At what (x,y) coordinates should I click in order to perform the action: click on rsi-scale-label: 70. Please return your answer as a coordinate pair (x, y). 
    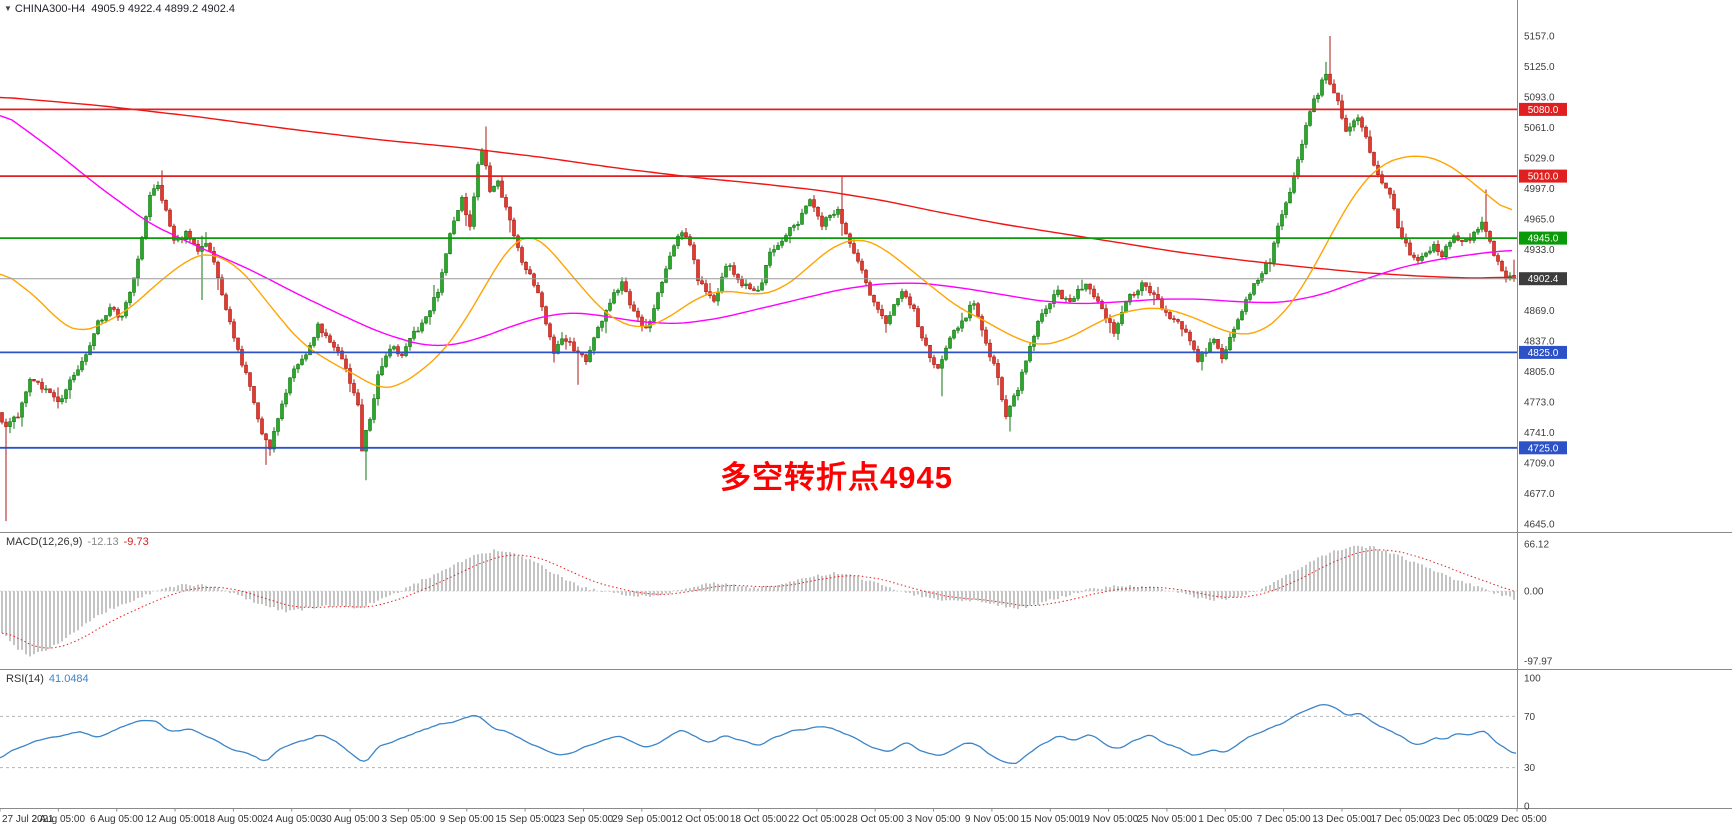
    Looking at the image, I should click on (1530, 717).